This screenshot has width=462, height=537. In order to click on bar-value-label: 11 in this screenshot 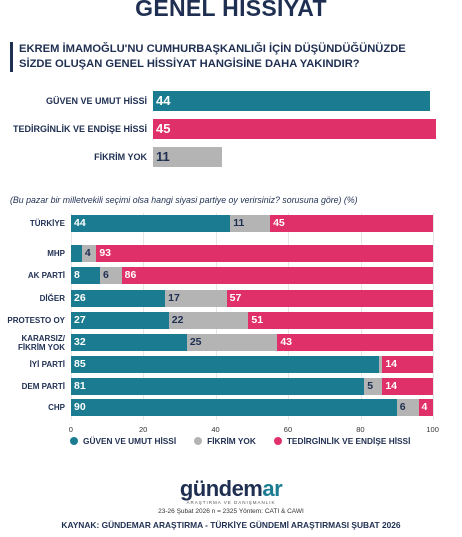, I will do `click(239, 223)`.